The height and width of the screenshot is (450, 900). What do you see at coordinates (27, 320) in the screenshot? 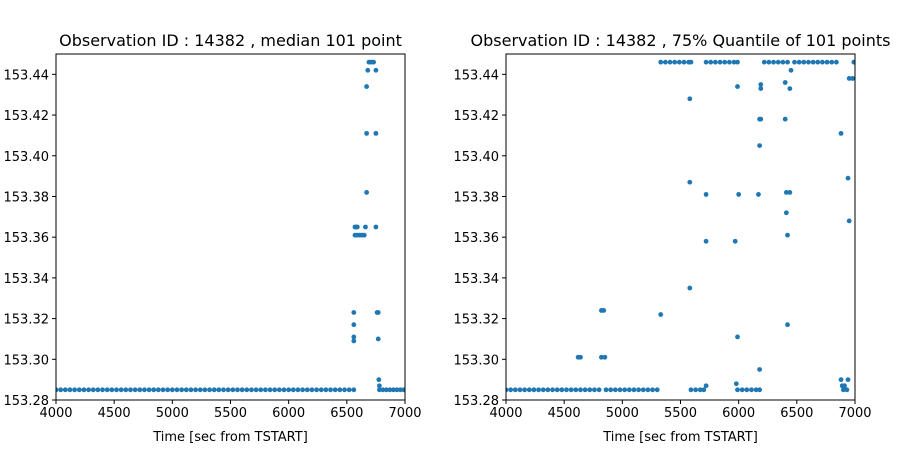
I see `y-tick-label: 153.32` at bounding box center [27, 320].